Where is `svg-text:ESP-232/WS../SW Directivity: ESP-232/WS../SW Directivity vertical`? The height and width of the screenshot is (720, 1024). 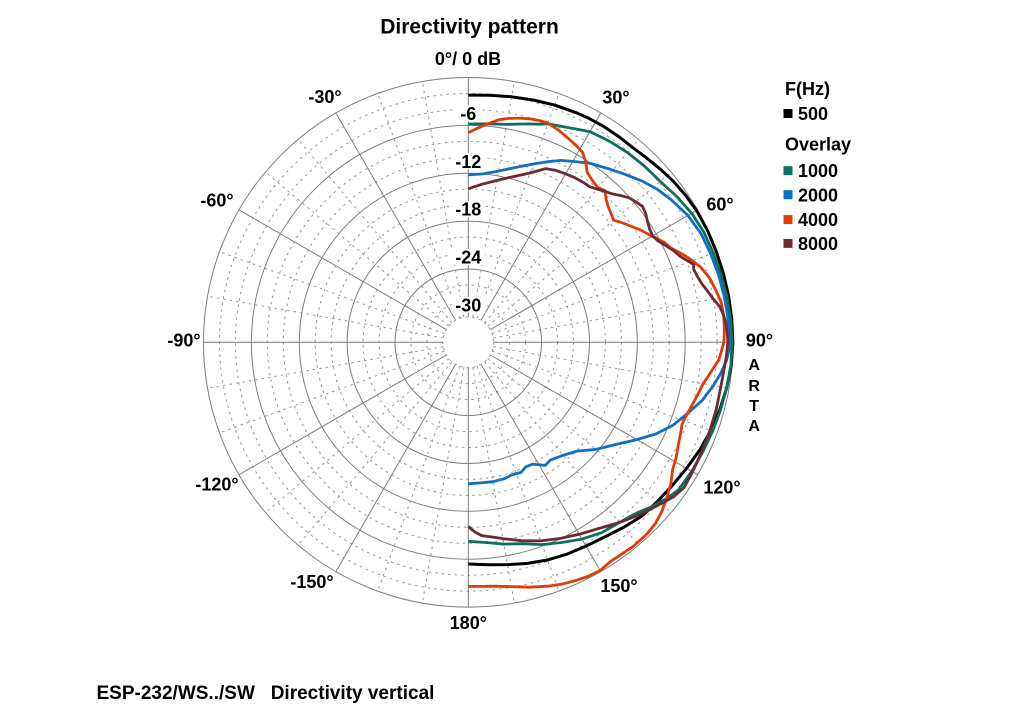 svg-text:ESP-232/WS../SW Directivity: ESP-232/WS../SW Directivity vertical is located at coordinates (266, 693).